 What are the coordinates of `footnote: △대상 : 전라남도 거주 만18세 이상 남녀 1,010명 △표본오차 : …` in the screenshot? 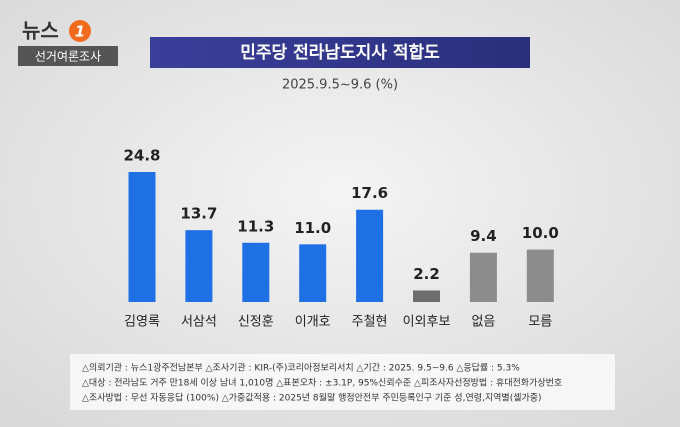 It's located at (322, 383).